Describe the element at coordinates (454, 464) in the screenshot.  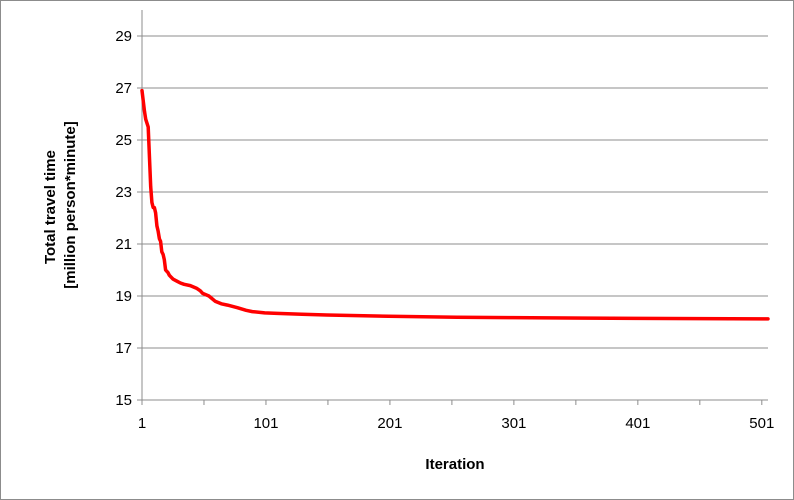
I see `x-axis-title: Iteration` at that location.